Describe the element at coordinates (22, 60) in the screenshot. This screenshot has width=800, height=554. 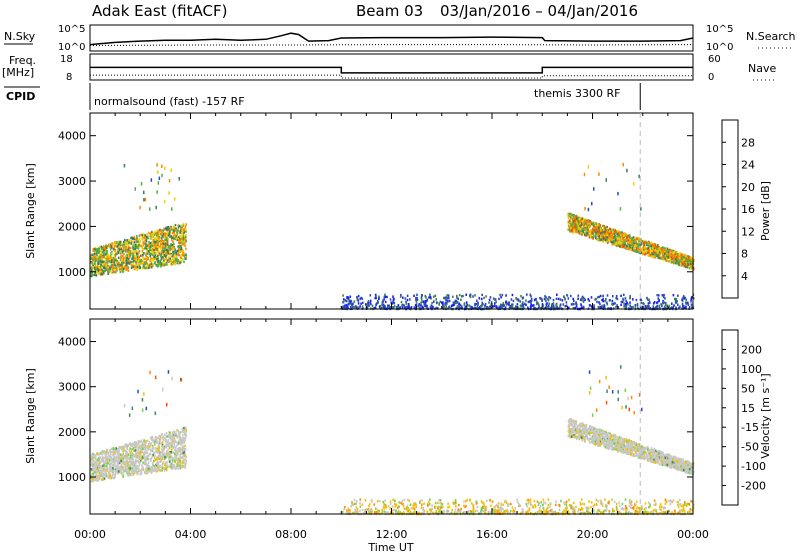
I see `freq-label: Freq.` at that location.